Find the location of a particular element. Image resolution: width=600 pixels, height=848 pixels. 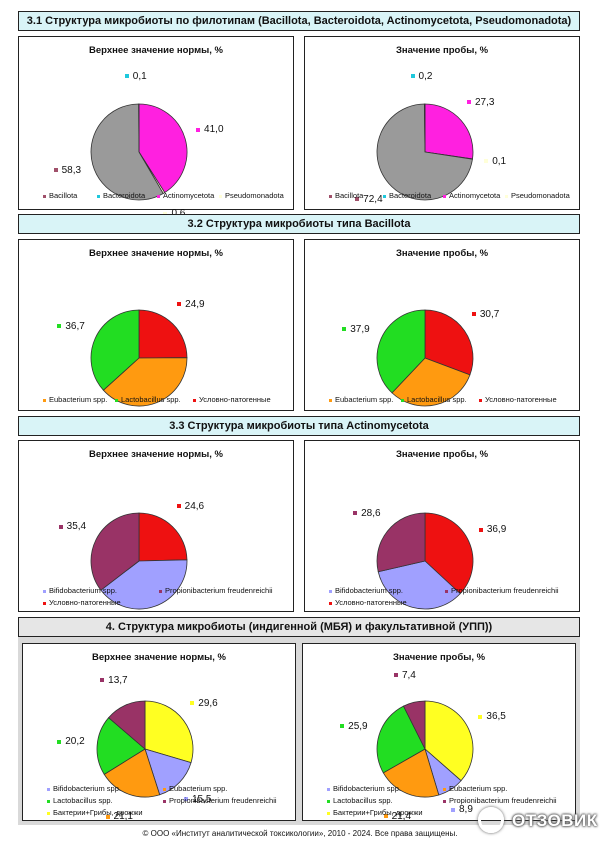

slice-value-label: 24,6 is located at coordinates (190, 506).